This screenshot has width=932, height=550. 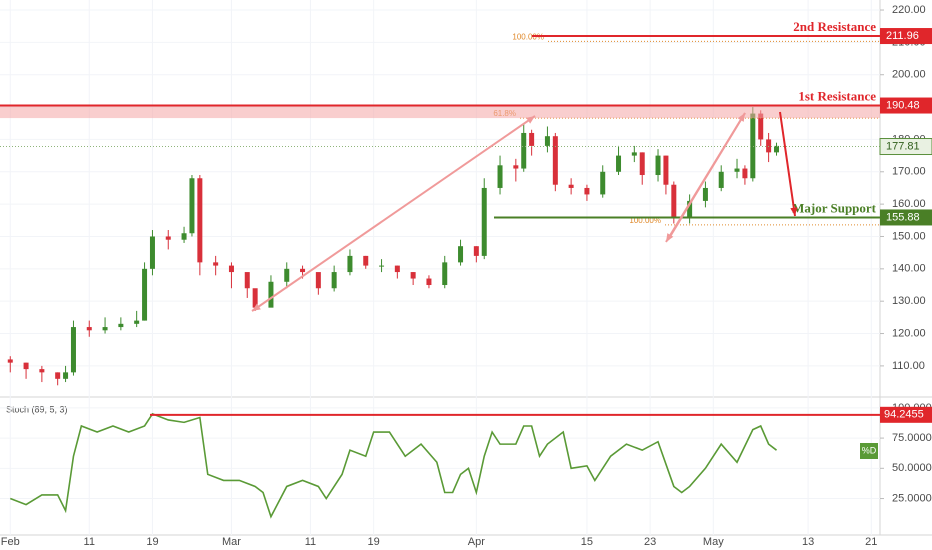 I want to click on y-tick-label: 75.0000, so click(x=912, y=438).